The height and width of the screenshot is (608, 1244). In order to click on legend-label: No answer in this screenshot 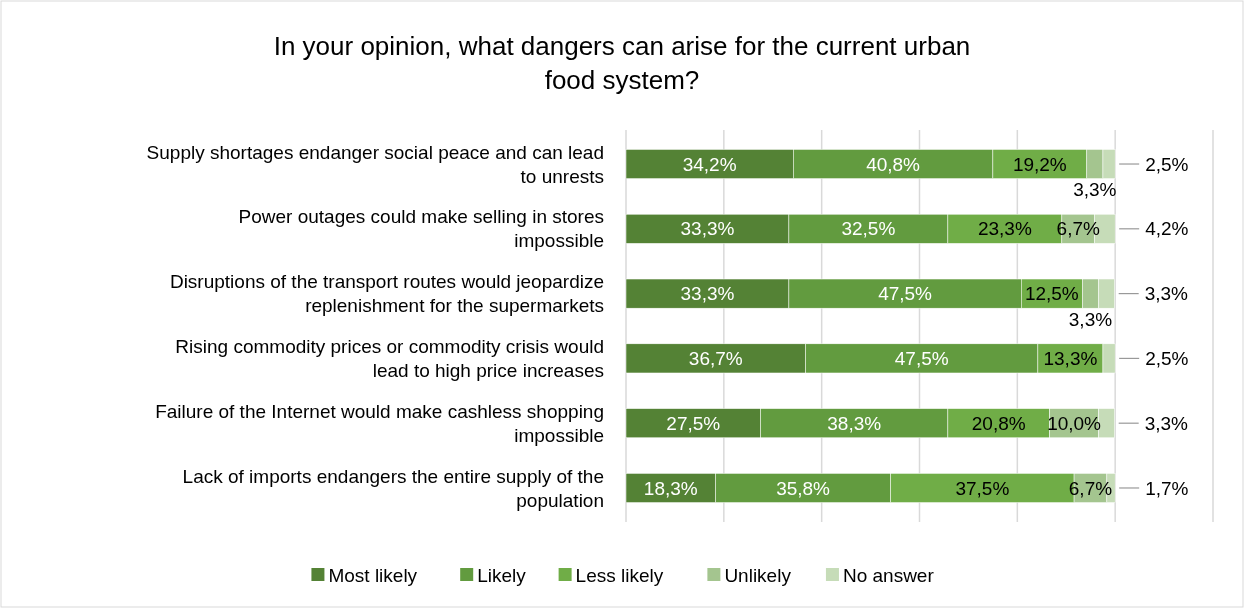, I will do `click(888, 575)`.